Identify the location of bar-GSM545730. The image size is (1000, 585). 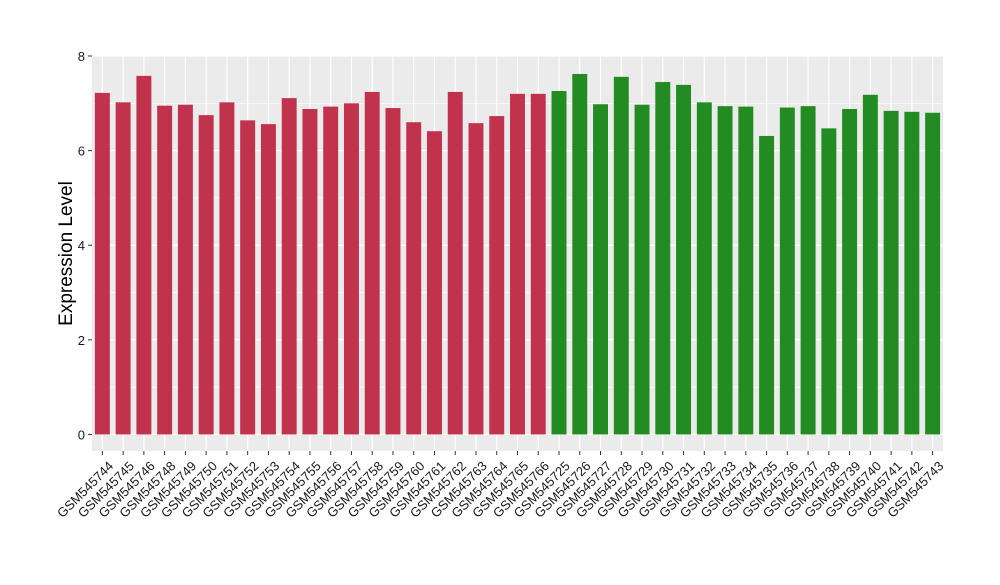
(663, 258).